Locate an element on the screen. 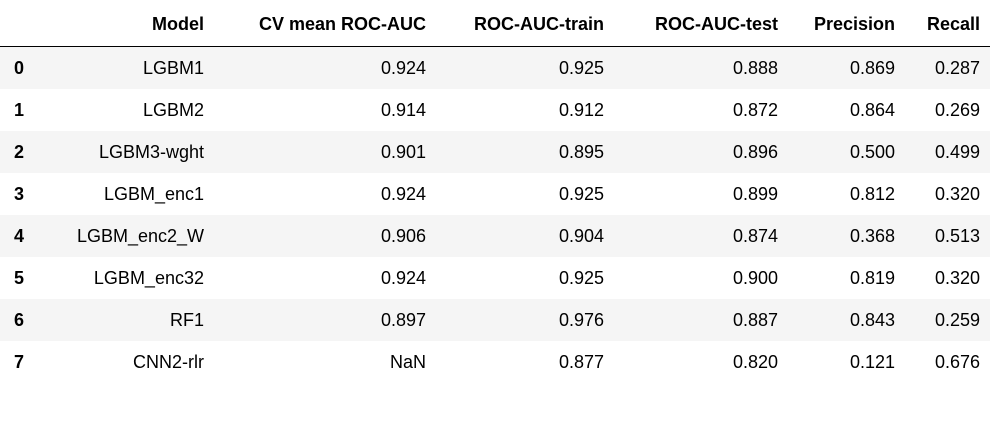 Image resolution: width=998 pixels, height=424 pixels. cell-roc-auc-train: 0.904 is located at coordinates (581, 235).